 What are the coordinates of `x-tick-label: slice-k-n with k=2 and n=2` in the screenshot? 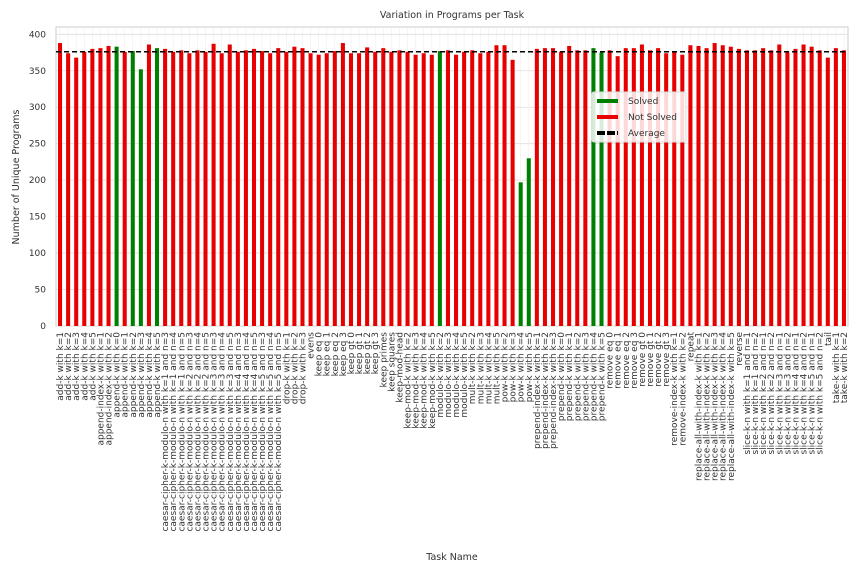 It's located at (772, 393).